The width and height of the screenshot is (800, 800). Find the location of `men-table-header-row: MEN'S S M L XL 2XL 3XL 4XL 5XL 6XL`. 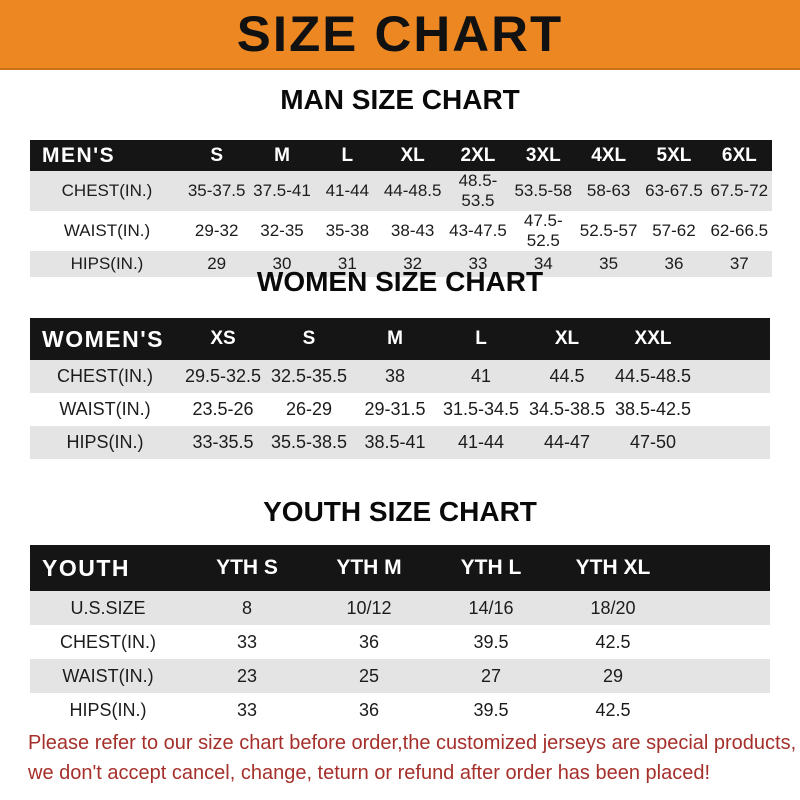

men-table-header-row: MEN'S S M L XL 2XL 3XL 4XL 5XL 6XL is located at coordinates (401, 155).